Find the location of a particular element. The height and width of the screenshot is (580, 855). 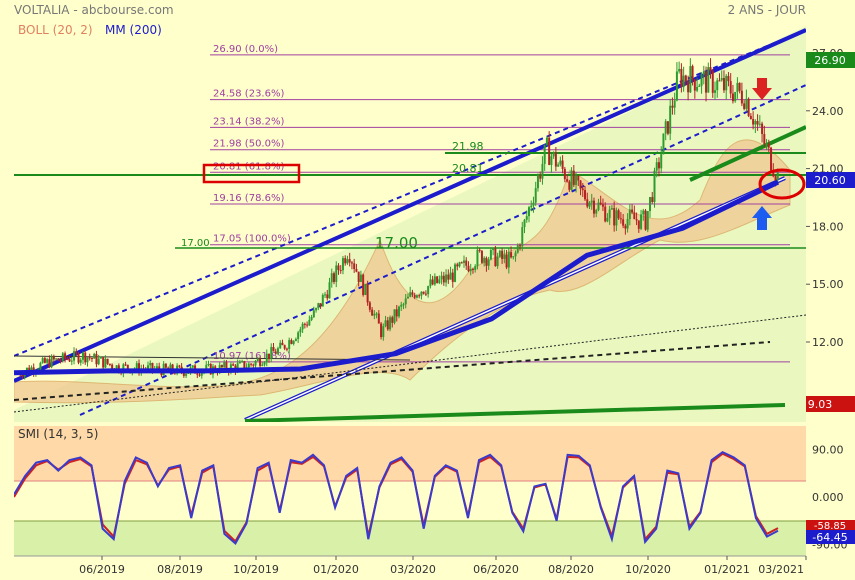

smi-signal-badge is located at coordinates (830, 525).